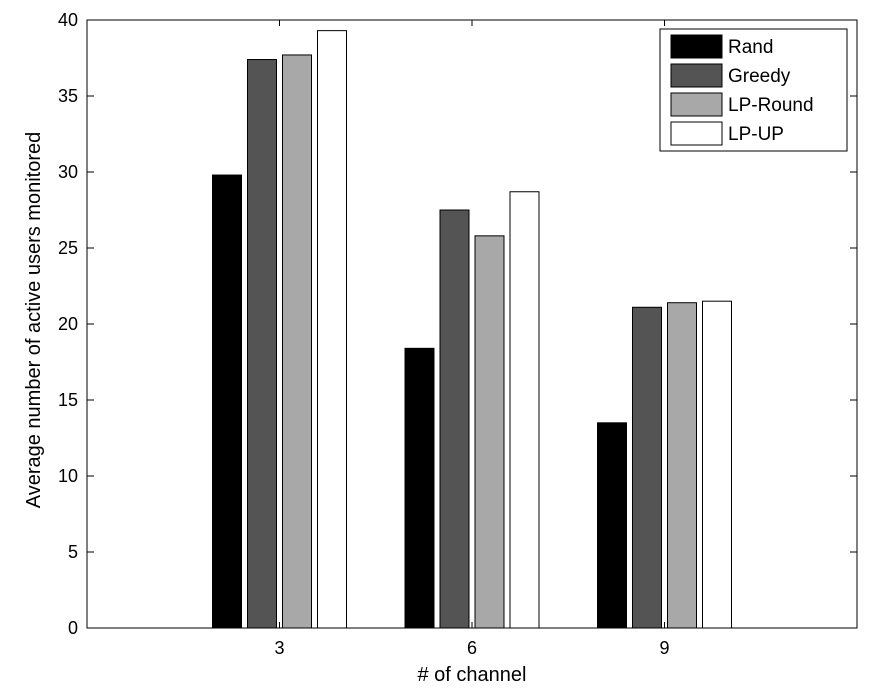 This screenshot has width=882, height=697. Describe the element at coordinates (612, 525) in the screenshot. I see `bar-rand-ch9` at that location.